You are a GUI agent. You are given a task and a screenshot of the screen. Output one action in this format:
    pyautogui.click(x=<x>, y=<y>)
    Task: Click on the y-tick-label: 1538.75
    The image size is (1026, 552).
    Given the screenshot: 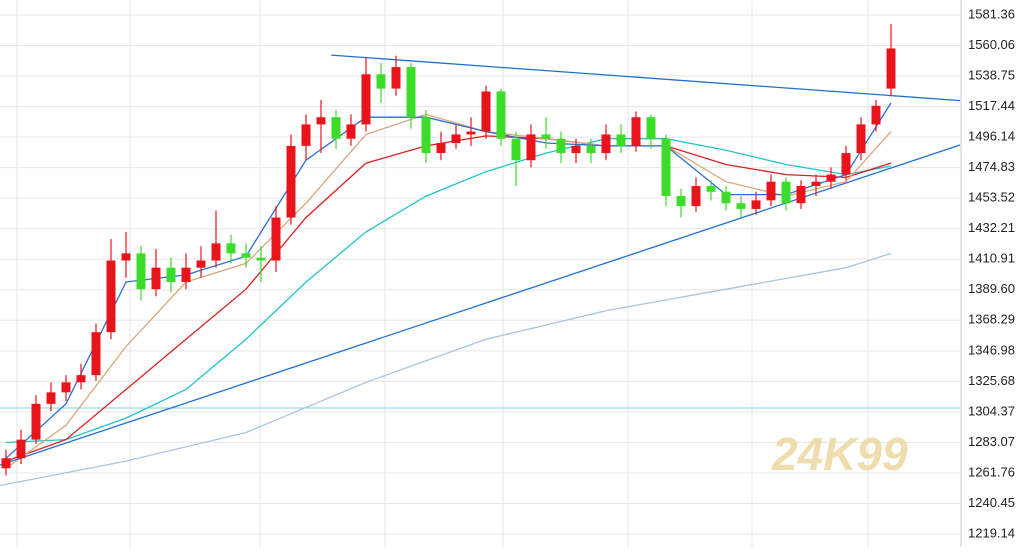 What is the action you would take?
    pyautogui.click(x=991, y=74)
    